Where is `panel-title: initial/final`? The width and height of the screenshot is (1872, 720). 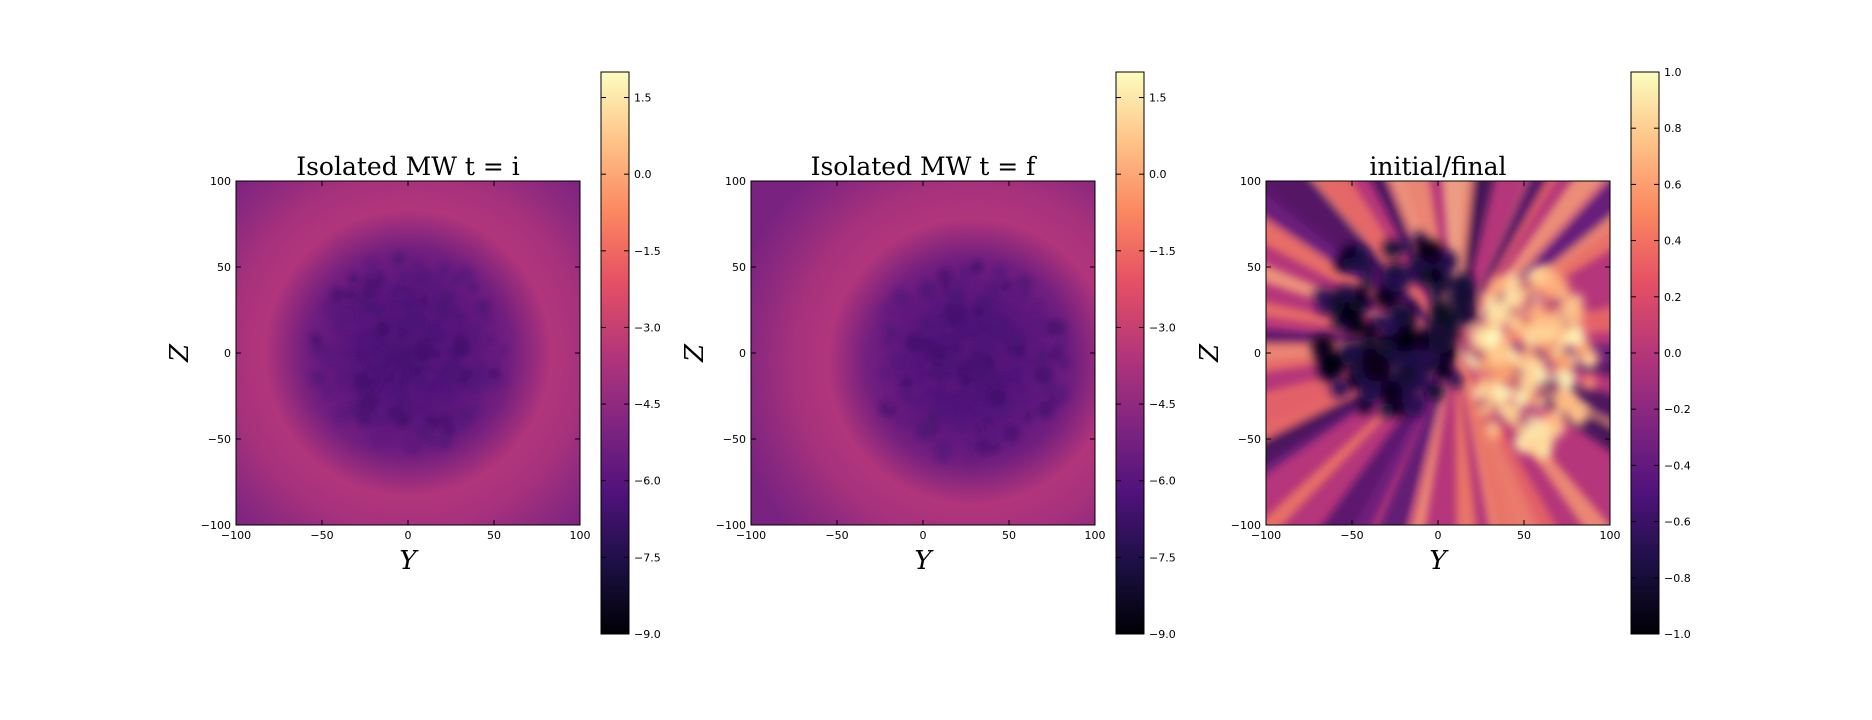
panel-title: initial/final is located at coordinates (1437, 166).